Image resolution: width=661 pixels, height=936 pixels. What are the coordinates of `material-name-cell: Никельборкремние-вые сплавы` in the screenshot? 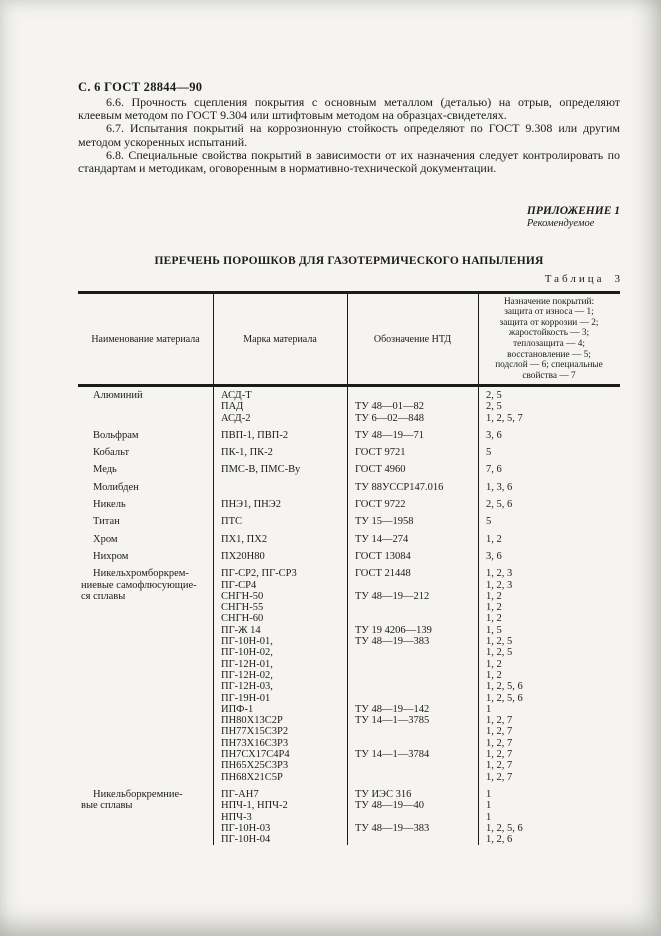 It's located at (145, 817).